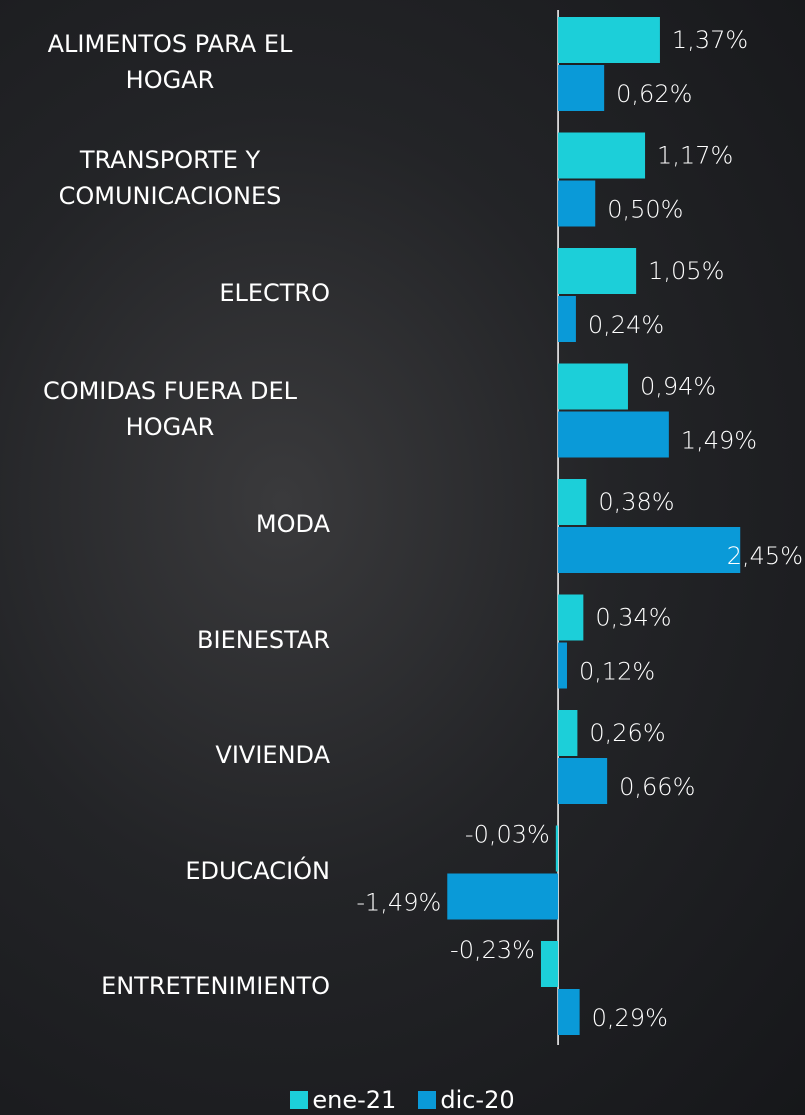 Image resolution: width=805 pixels, height=1115 pixels. What do you see at coordinates (626, 325) in the screenshot?
I see `value-label: 0,24%` at bounding box center [626, 325].